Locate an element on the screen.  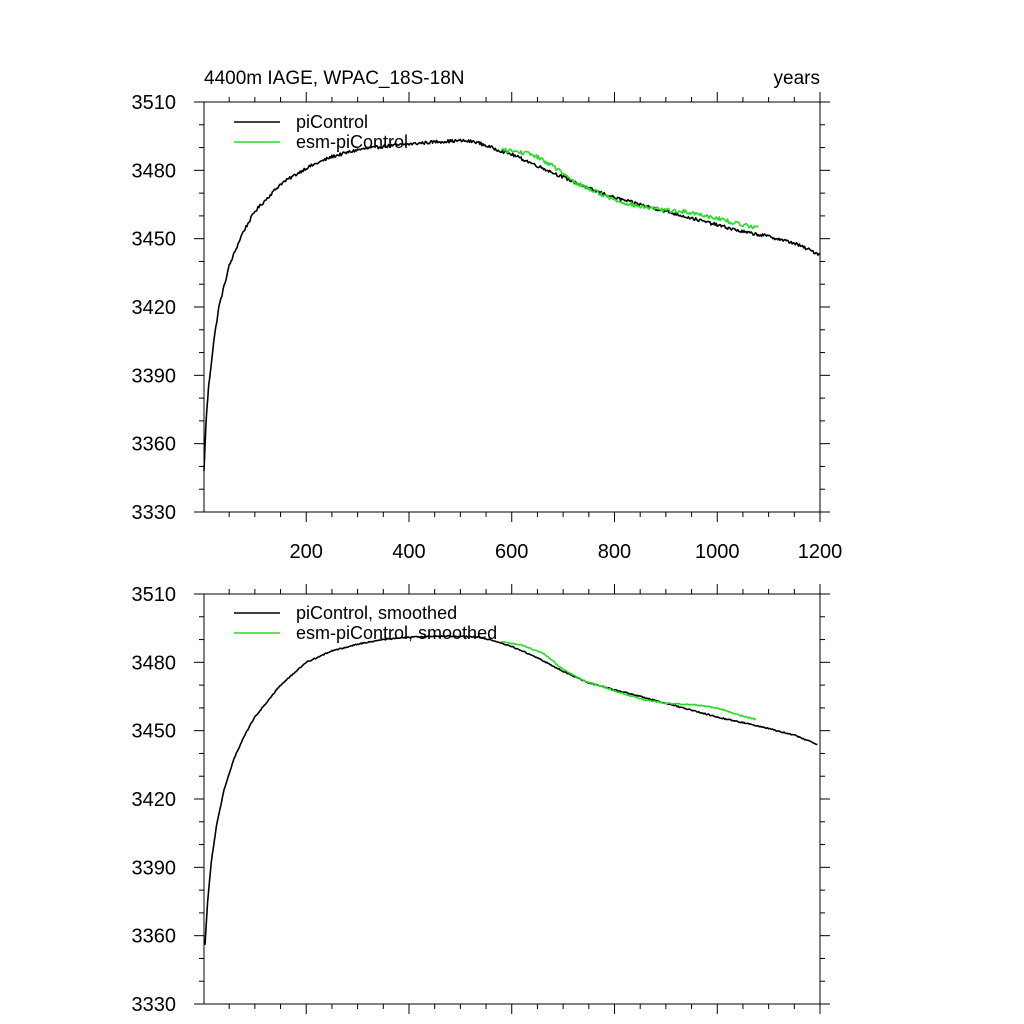
x-tick-label: 1000 is located at coordinates (717, 552).